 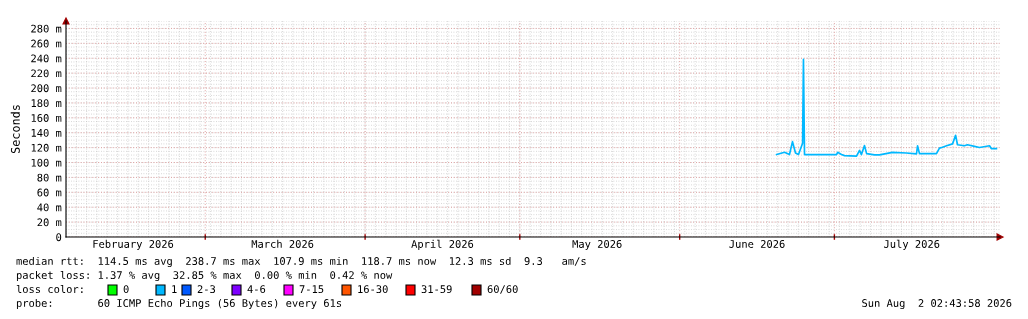 I want to click on text: median rtt: 114.5 ms avg 238.7 ms max 107.9 ms min 118.7 ms now 12.3 ms sd 9.3 am/s, so click(x=301, y=262).